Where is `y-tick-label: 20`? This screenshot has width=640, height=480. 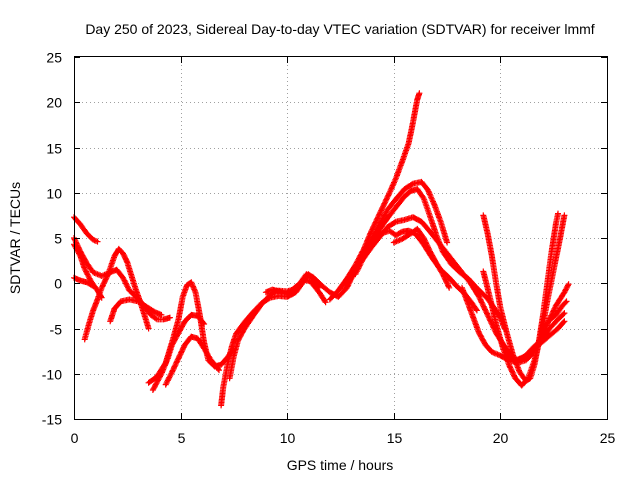 y-tick-label: 20 is located at coordinates (54, 103).